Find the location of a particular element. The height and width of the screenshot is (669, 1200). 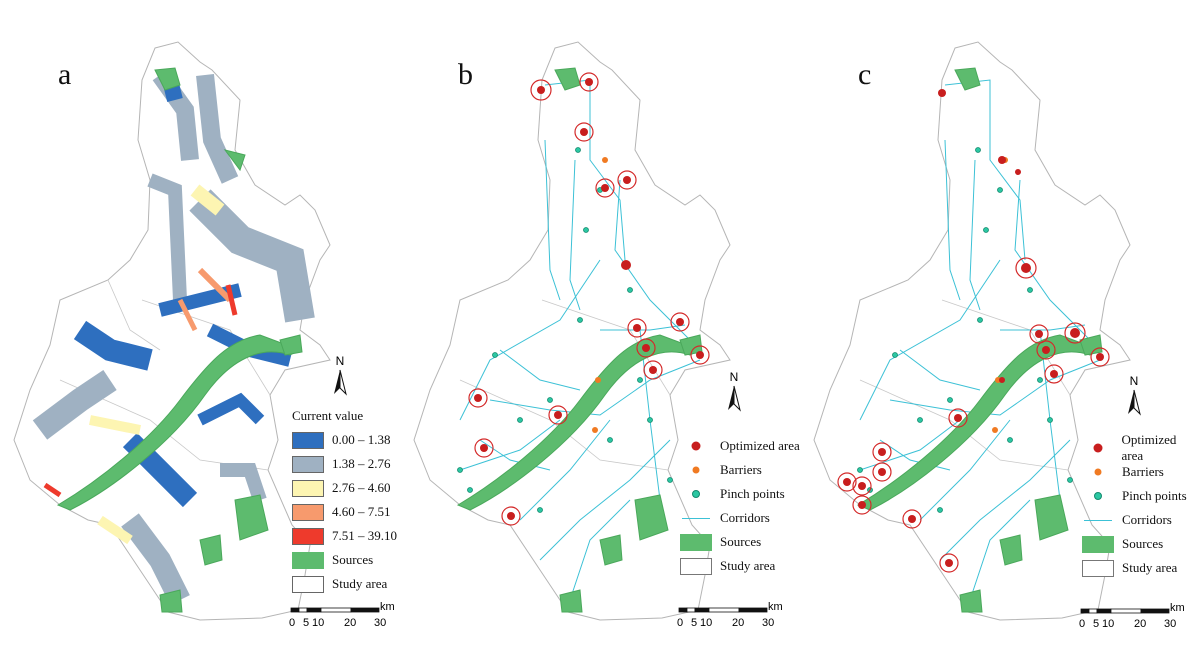

legend-label: 0.00 – 1.38 is located at coordinates (361, 439).